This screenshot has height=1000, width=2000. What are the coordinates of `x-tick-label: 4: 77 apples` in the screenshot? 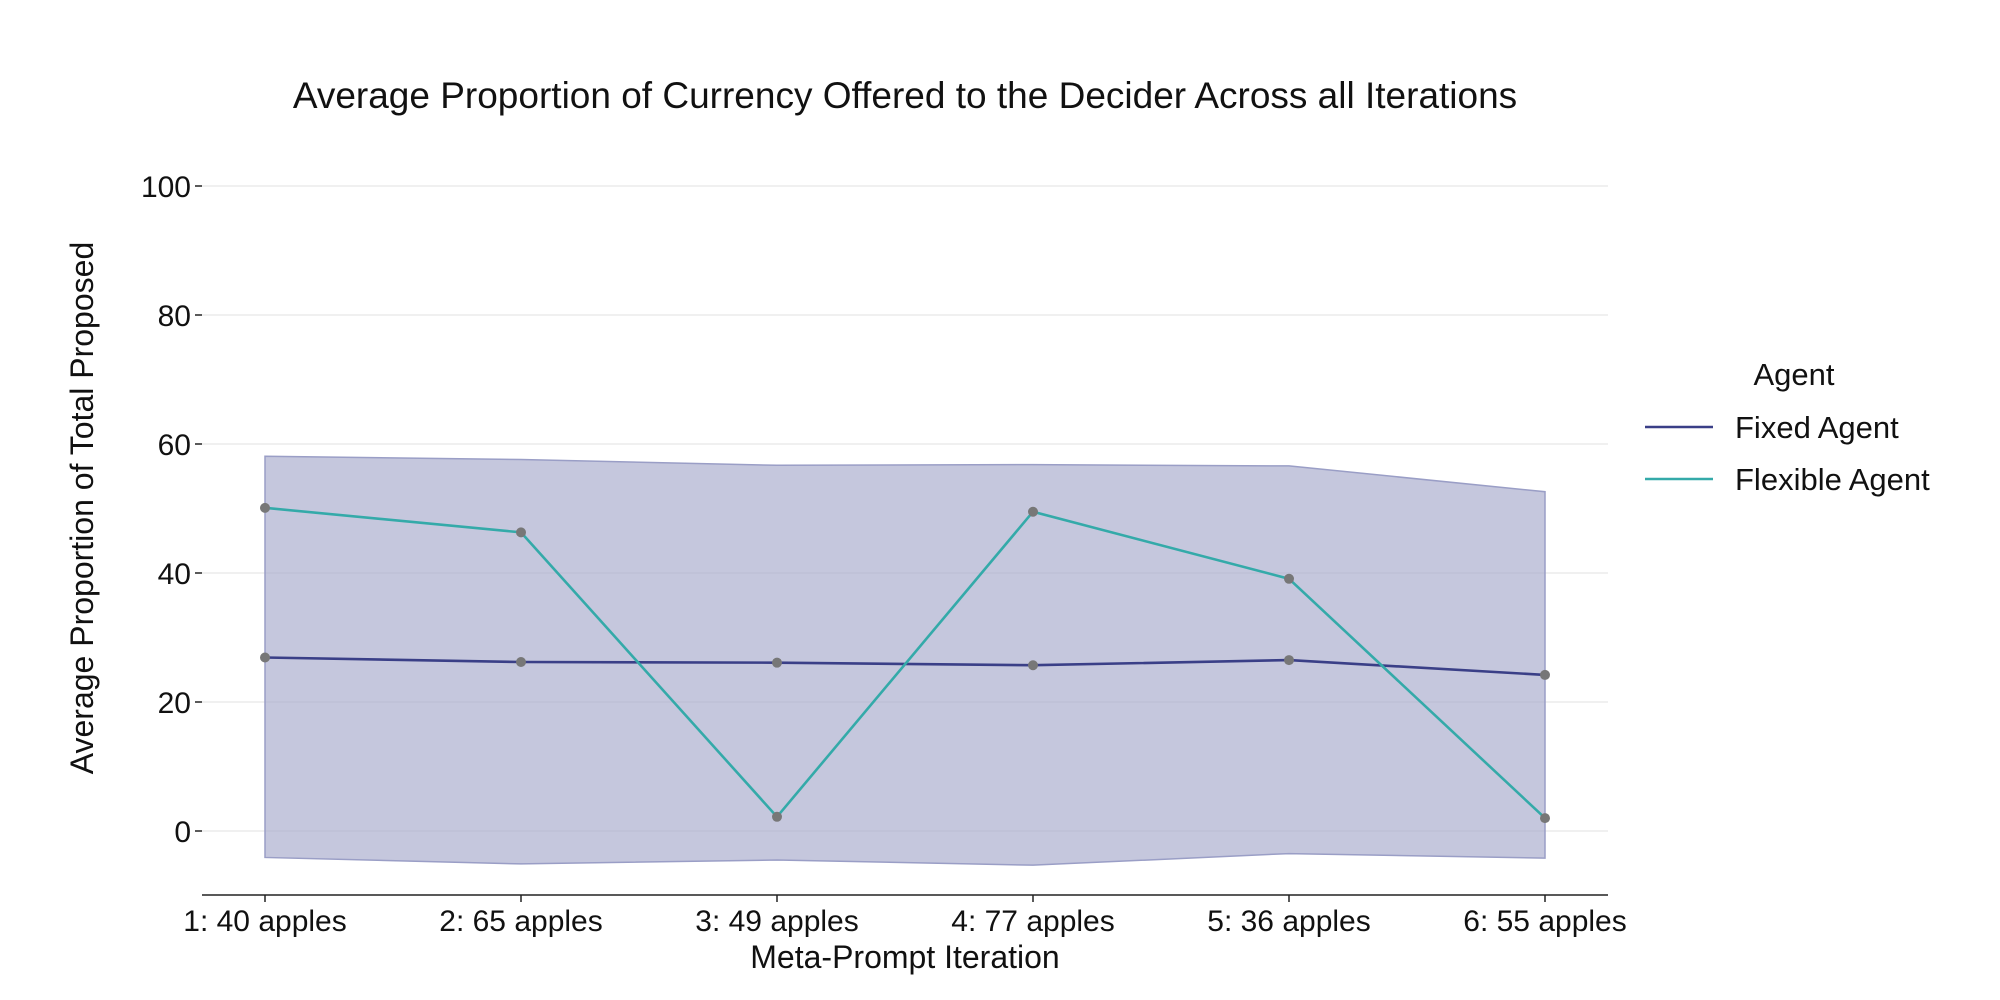 It's located at (1032, 921).